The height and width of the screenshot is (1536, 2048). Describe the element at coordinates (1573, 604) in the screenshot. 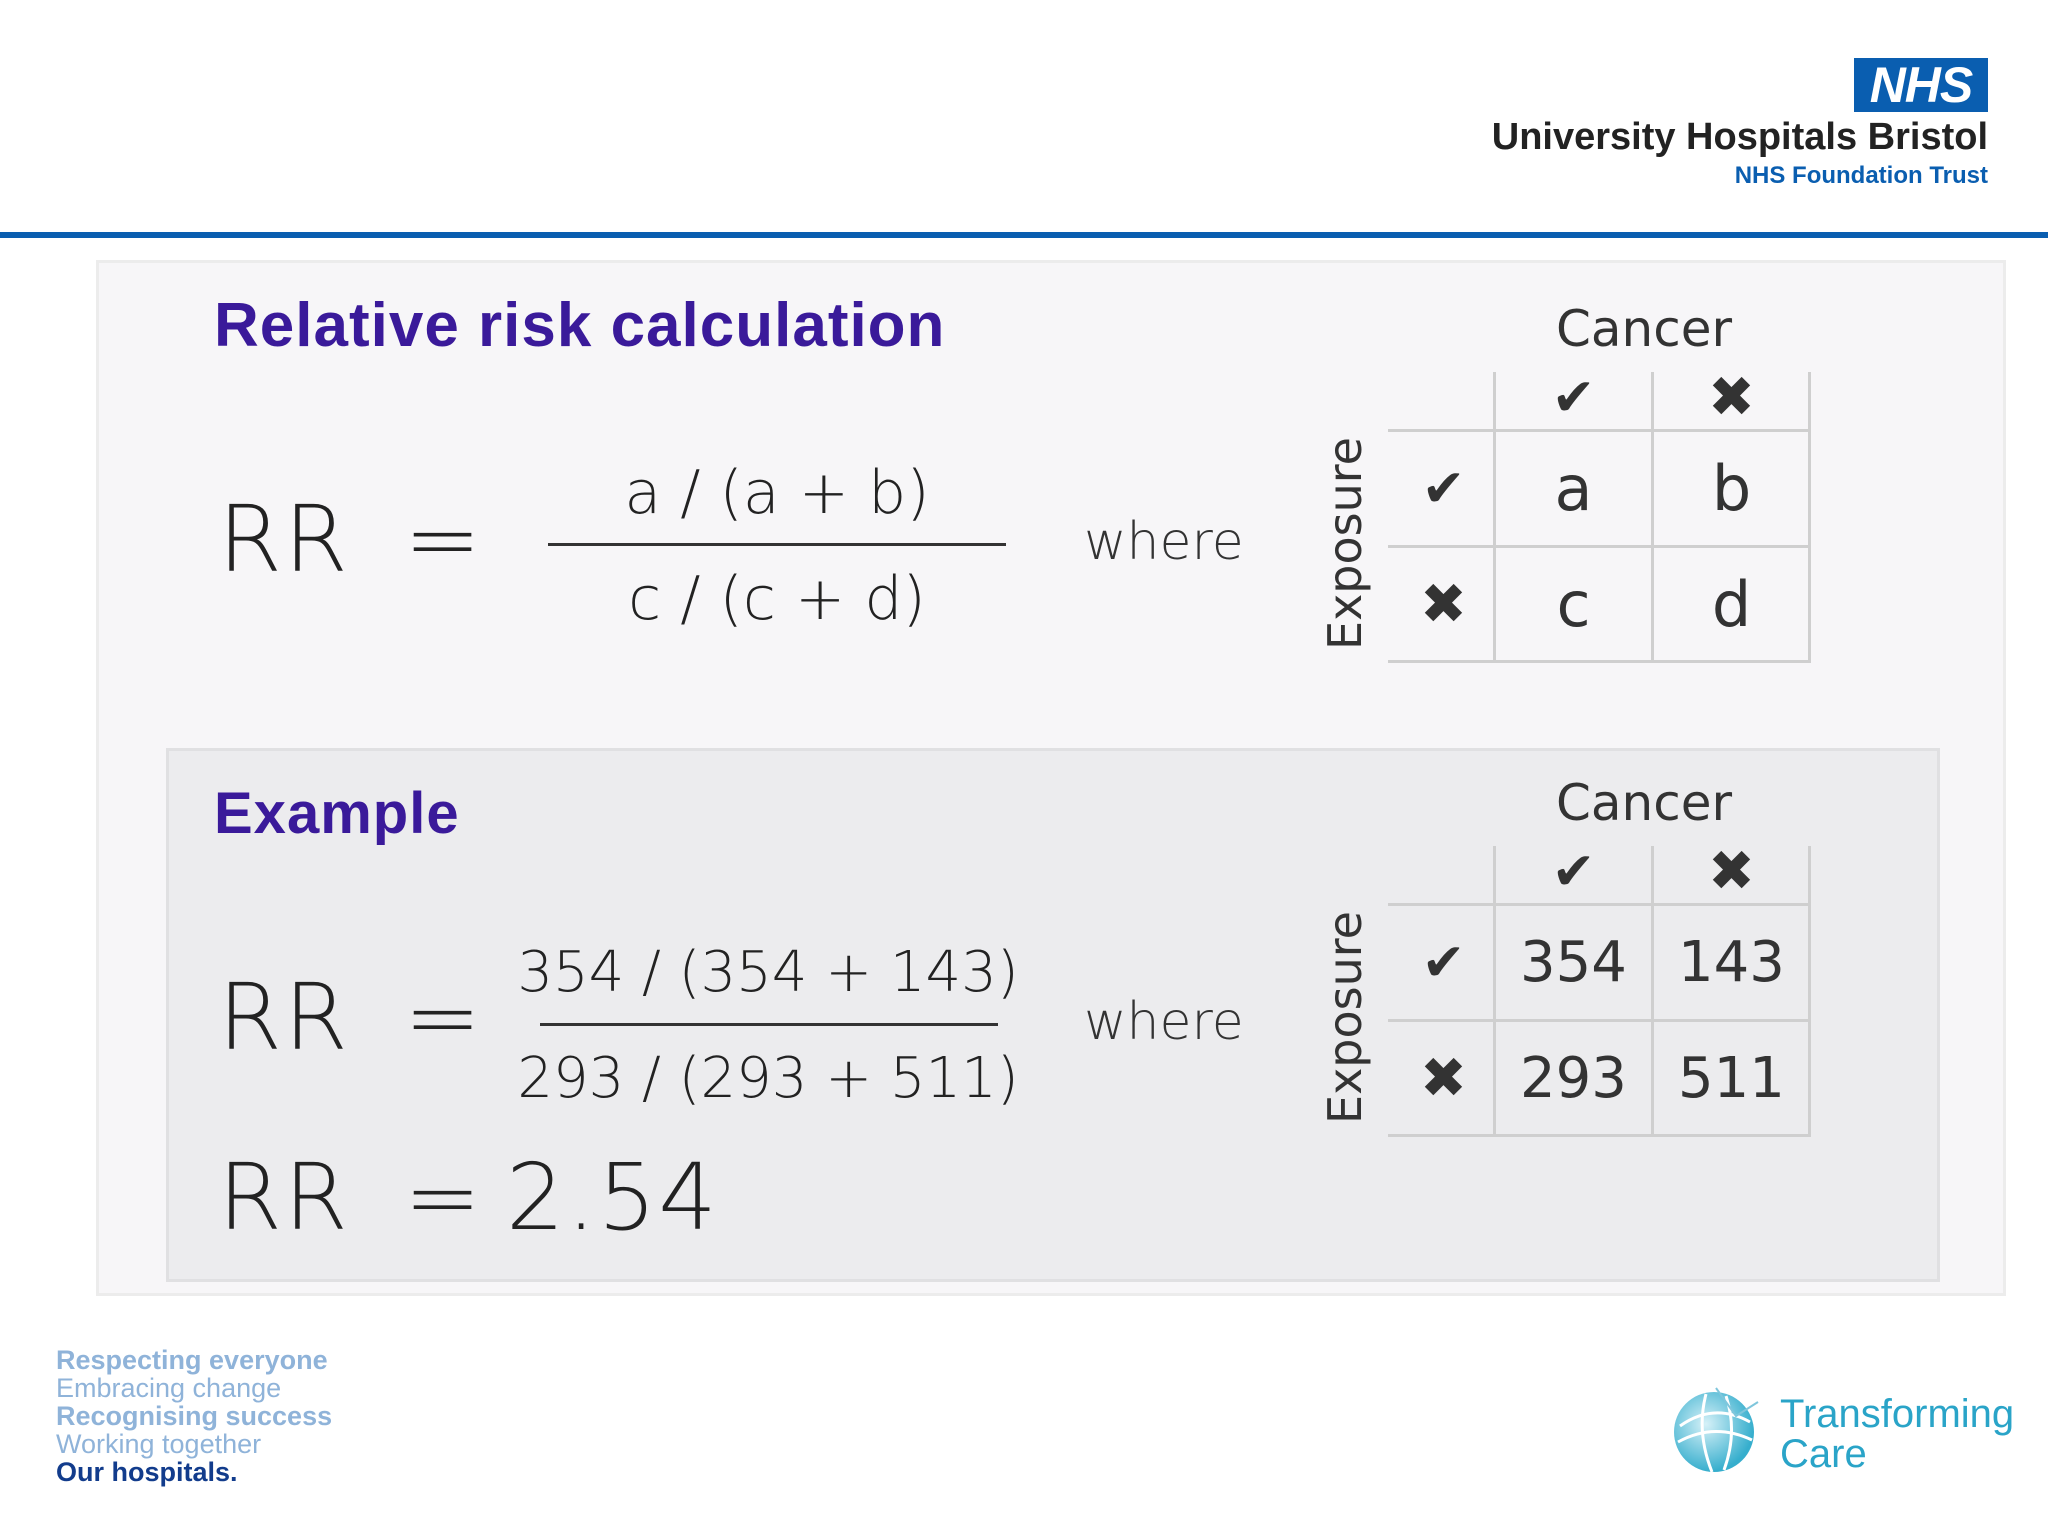

I see `table-cell: c` at that location.